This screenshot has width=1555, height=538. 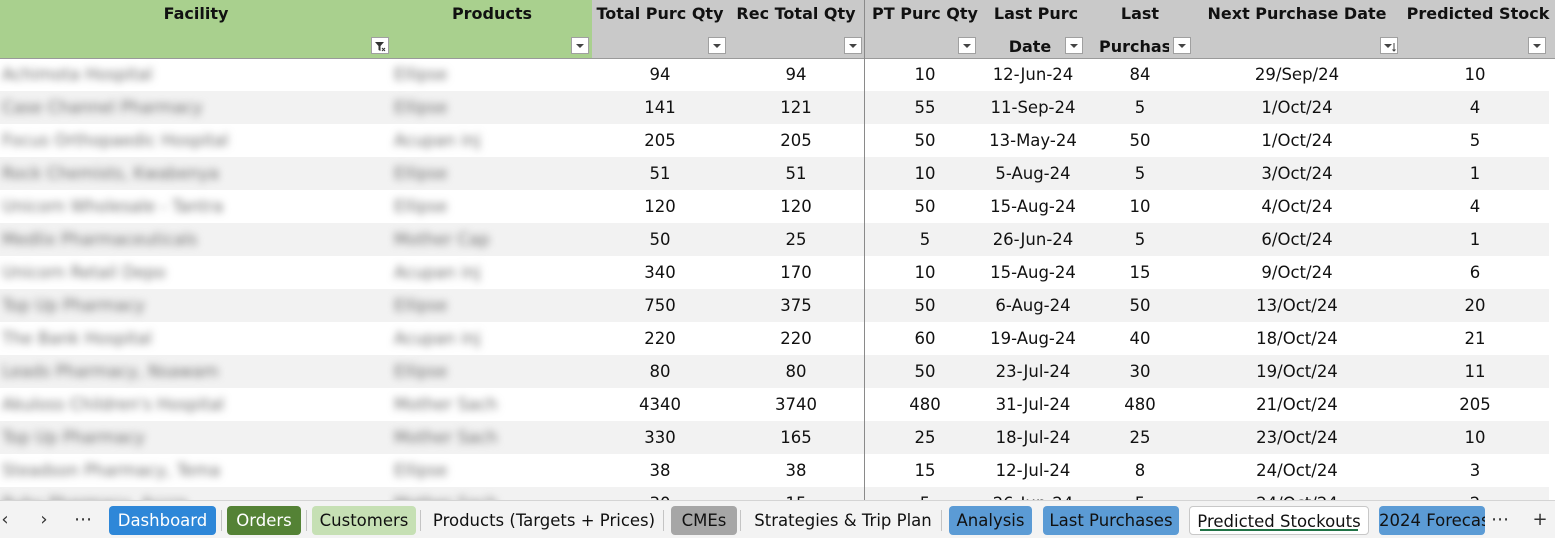 I want to click on cell-total: 330, so click(x=660, y=437).